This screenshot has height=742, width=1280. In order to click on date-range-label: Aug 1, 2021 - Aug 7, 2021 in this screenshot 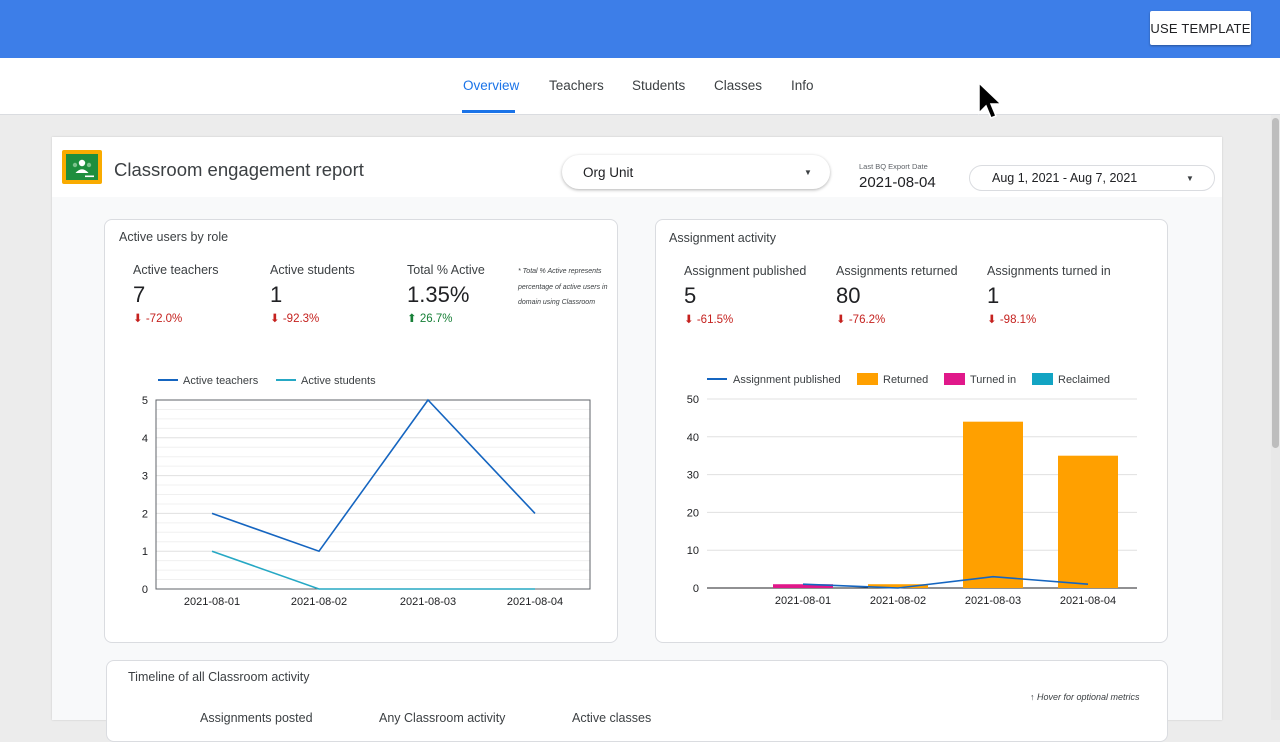, I will do `click(1065, 178)`.